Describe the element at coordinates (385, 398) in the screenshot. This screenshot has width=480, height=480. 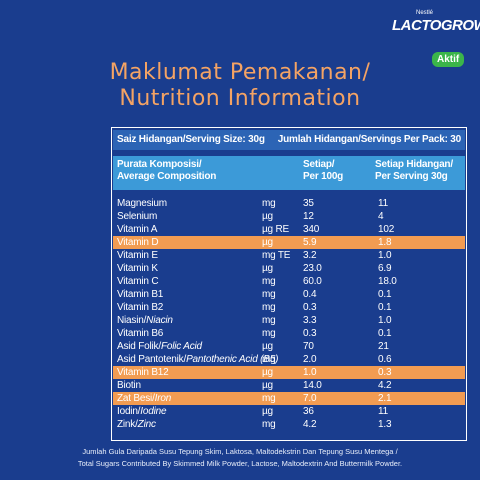
I see `nutrient-per-serving: 2.1` at that location.